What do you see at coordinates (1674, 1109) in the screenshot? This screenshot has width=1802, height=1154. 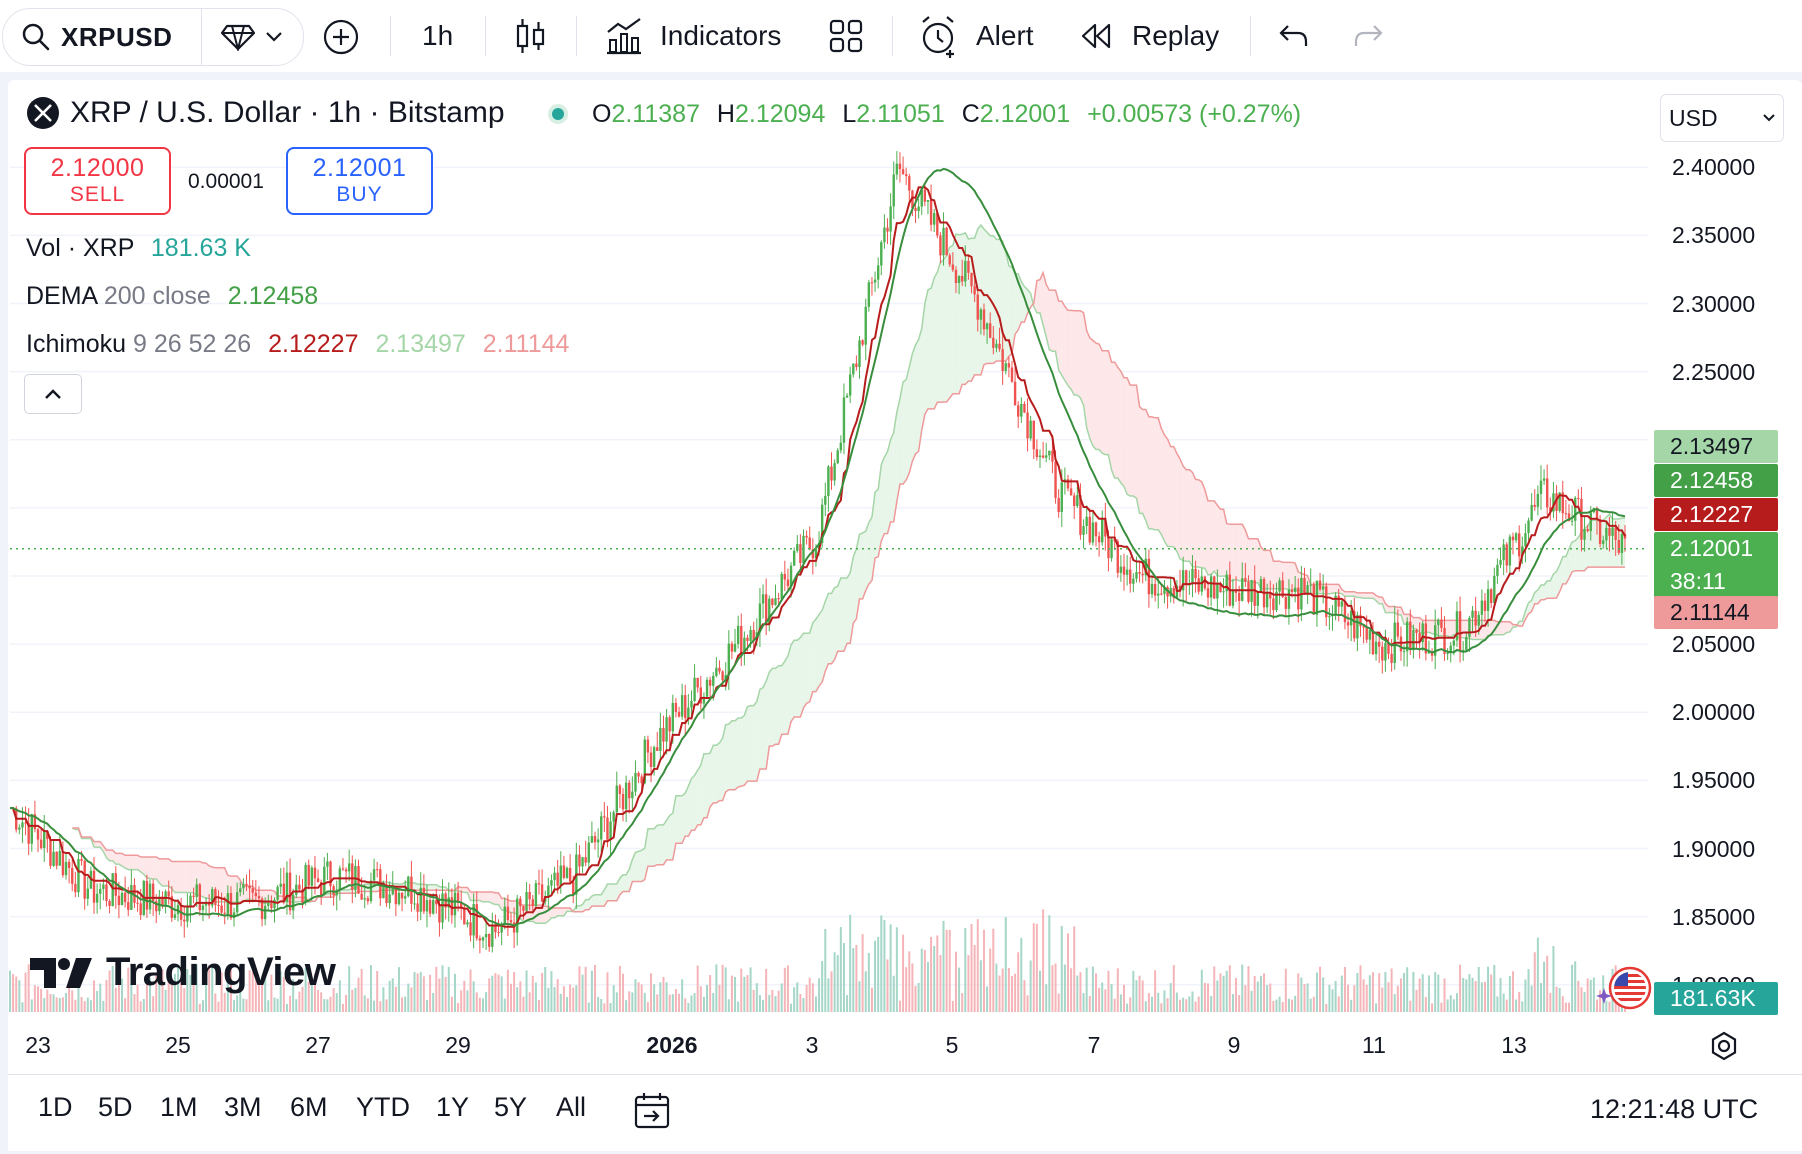 I see `utc-clock: 12:21:48 UTC` at bounding box center [1674, 1109].